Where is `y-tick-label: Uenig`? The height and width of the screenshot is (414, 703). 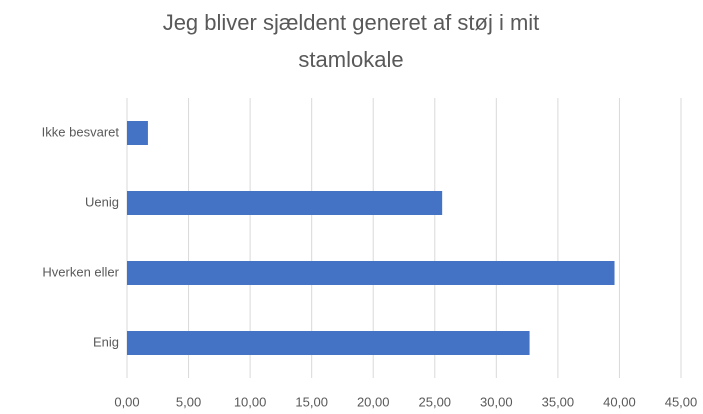
y-tick-label: Uenig is located at coordinates (102, 201).